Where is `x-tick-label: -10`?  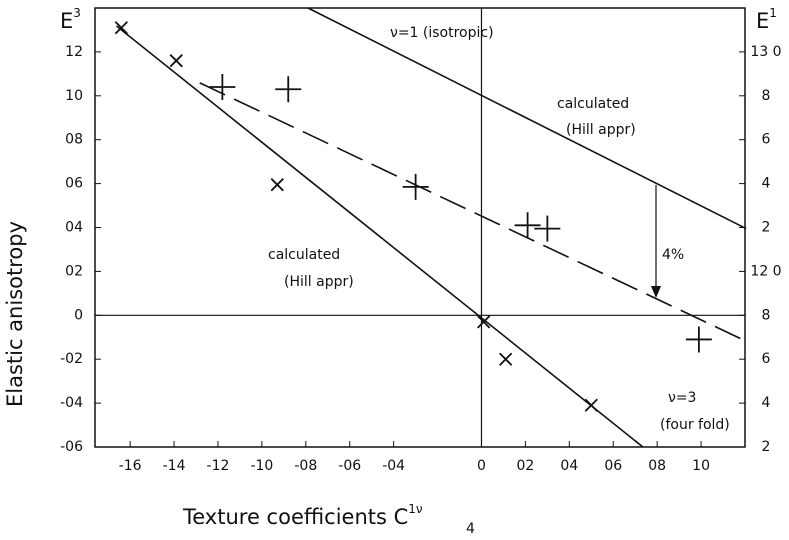 x-tick-label: -10 is located at coordinates (261, 466).